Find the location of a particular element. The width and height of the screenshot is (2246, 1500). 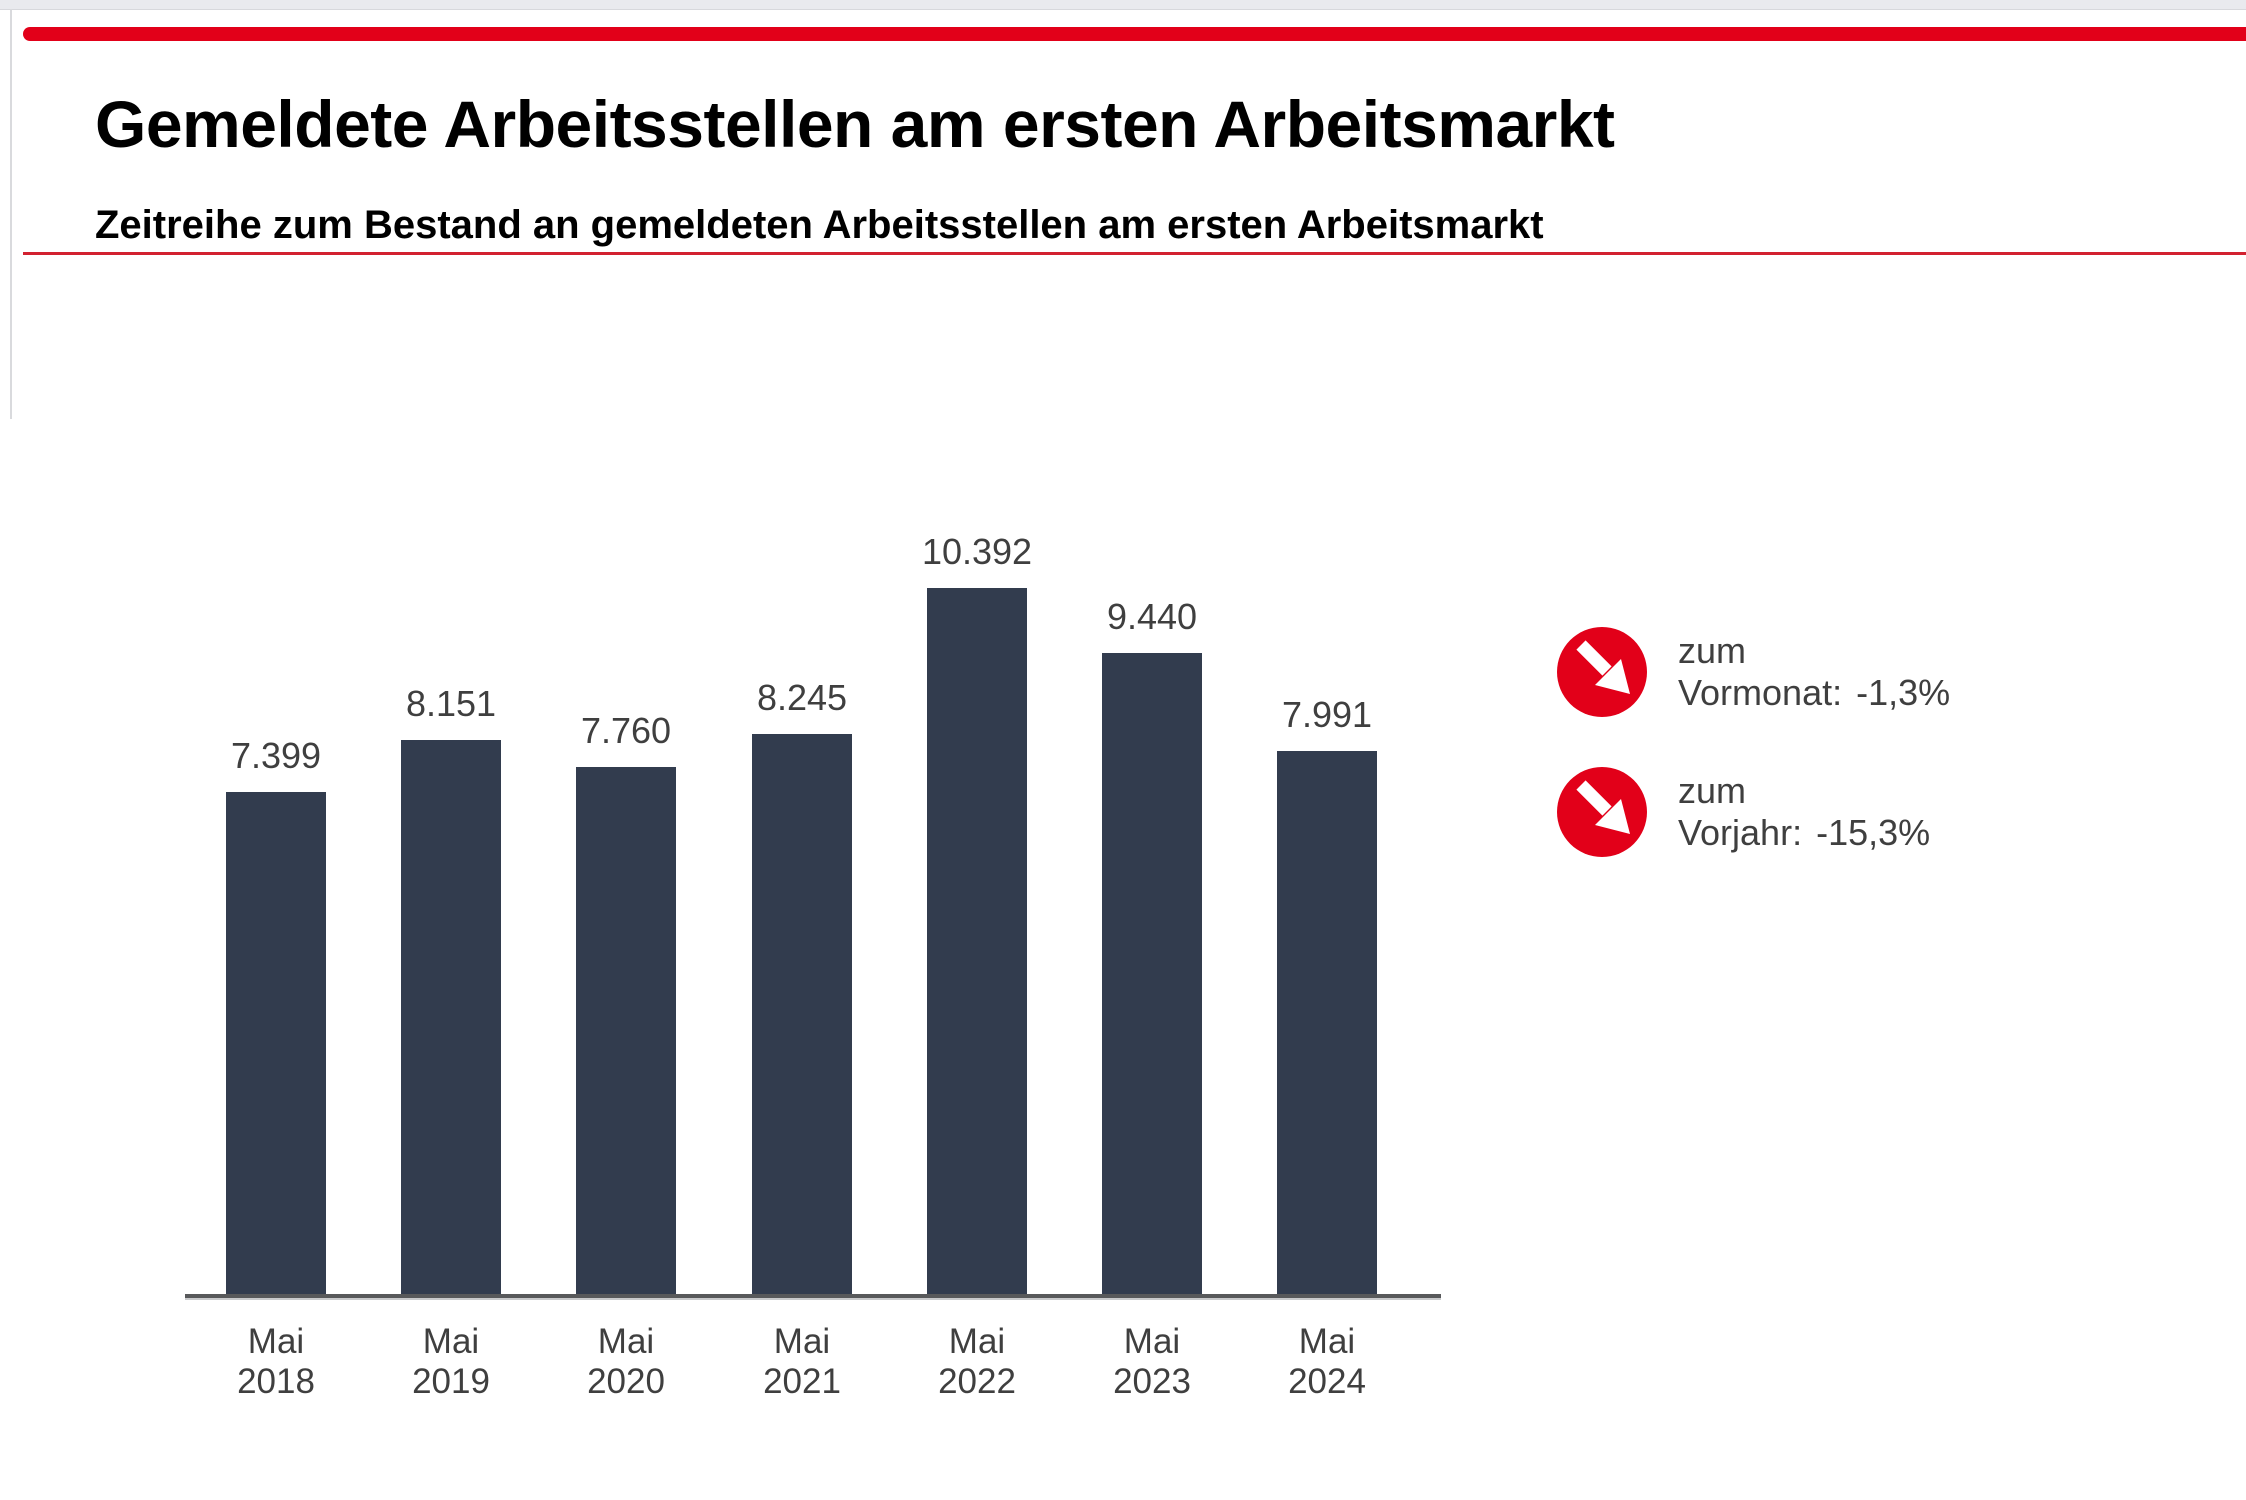

x-label-mai-2022: Mai 2022 is located at coordinates (977, 1361).